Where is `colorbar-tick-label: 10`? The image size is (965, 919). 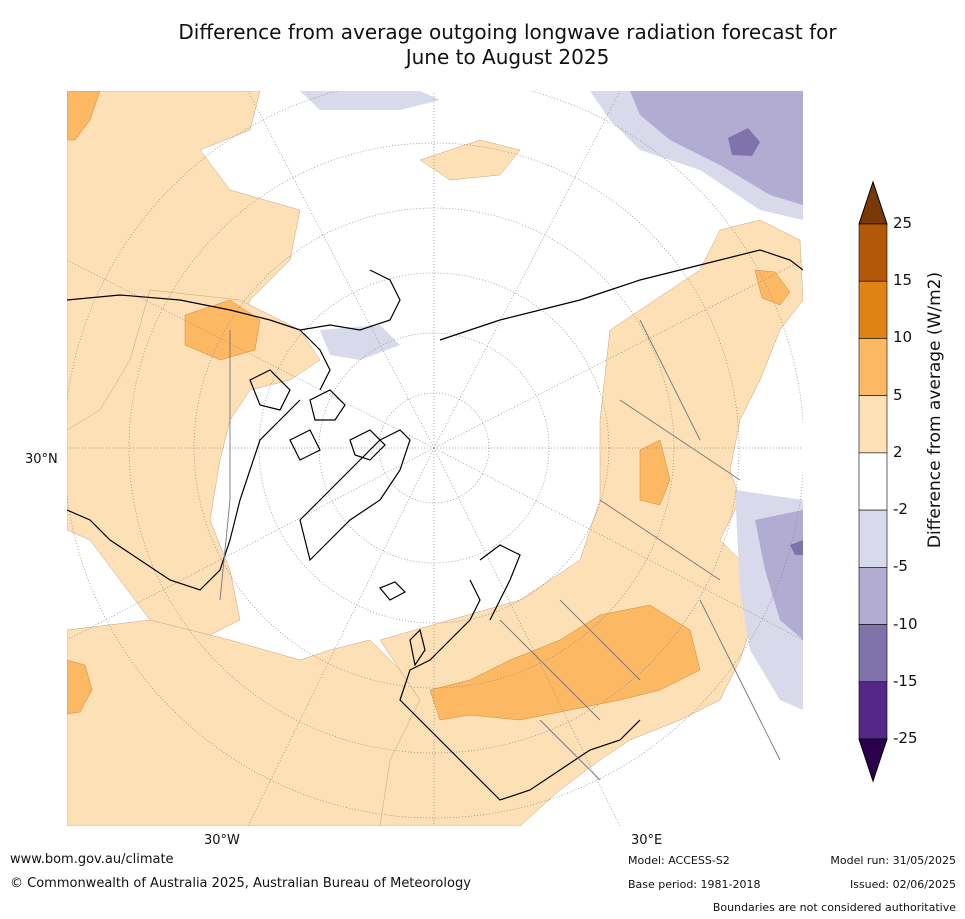
colorbar-tick-label: 10 is located at coordinates (903, 337).